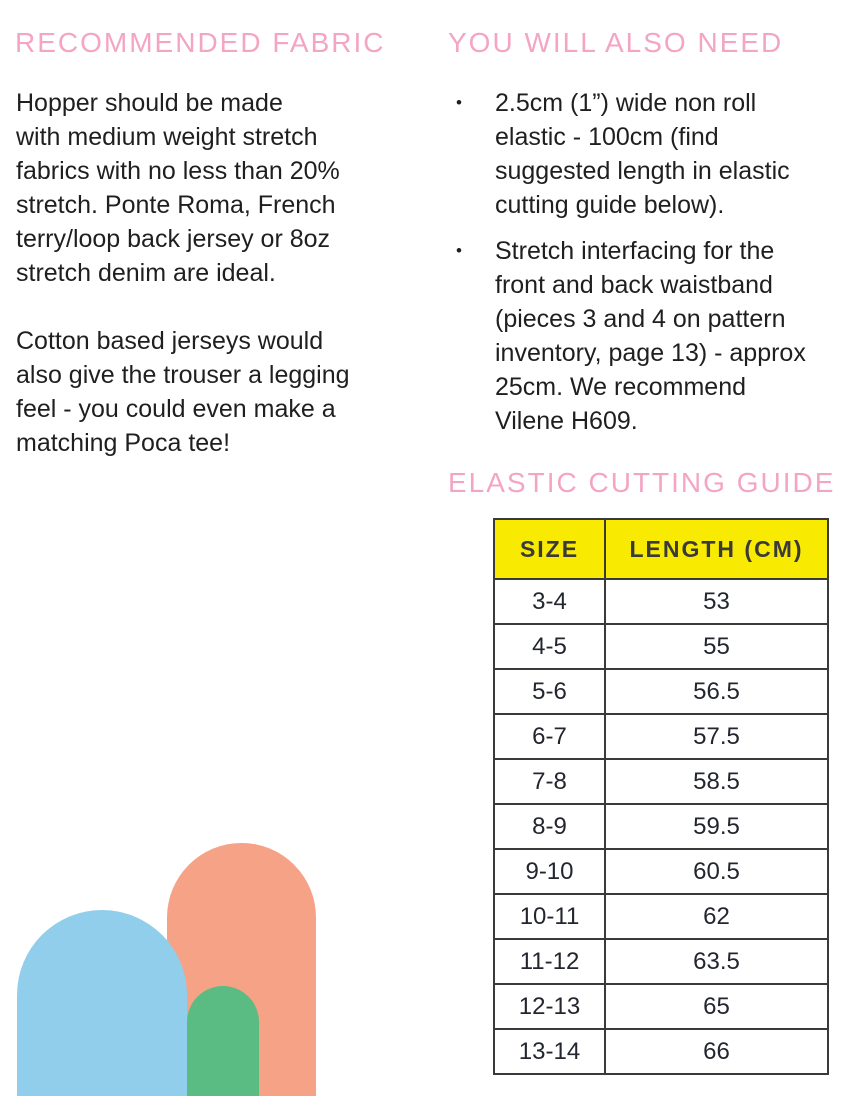 This screenshot has width=860, height=1098. Describe the element at coordinates (549, 961) in the screenshot. I see `size-cell: 11-12` at that location.